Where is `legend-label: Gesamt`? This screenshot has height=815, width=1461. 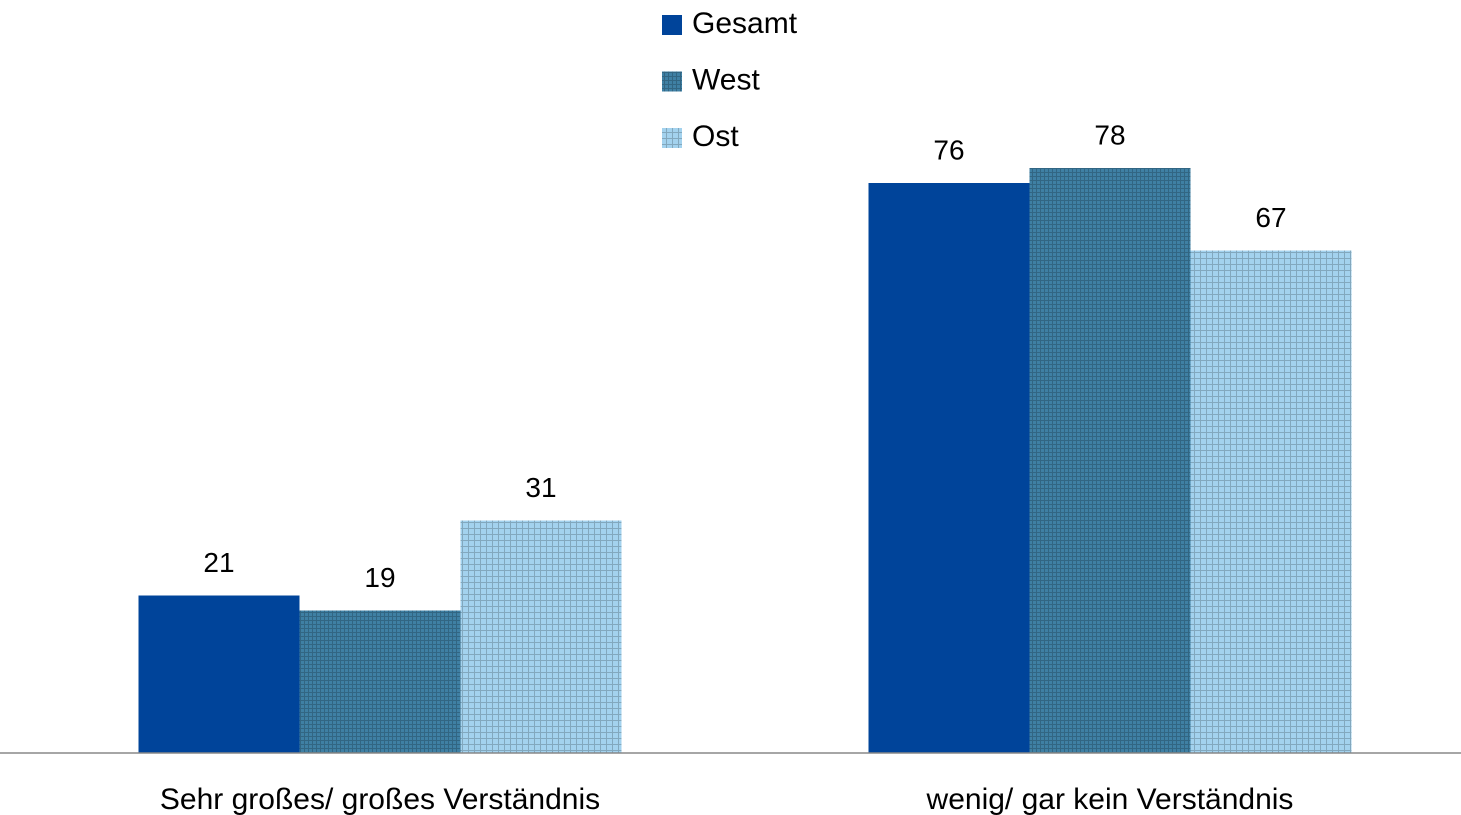 legend-label: Gesamt is located at coordinates (745, 23).